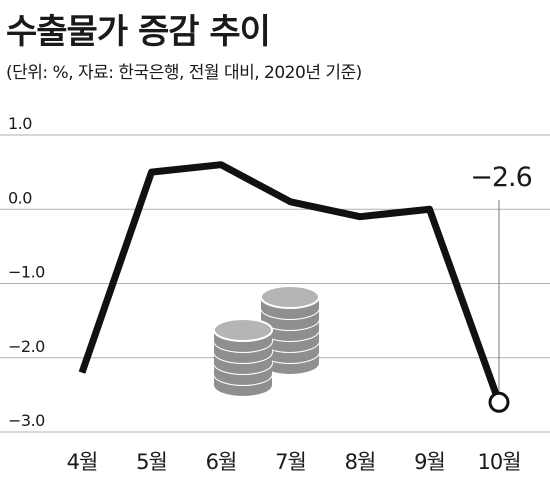  I want to click on y-tick-labels: 1.0 0.0 −1.0 −2.0 −3.0, so click(27, 272).